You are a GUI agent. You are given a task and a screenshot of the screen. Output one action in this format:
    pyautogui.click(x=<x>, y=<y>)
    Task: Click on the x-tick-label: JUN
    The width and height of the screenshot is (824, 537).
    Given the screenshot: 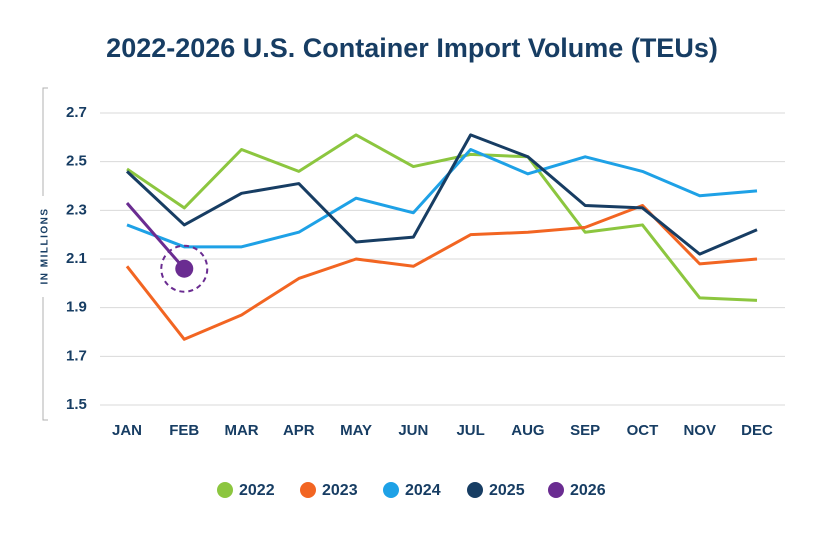 What is the action you would take?
    pyautogui.click(x=413, y=430)
    